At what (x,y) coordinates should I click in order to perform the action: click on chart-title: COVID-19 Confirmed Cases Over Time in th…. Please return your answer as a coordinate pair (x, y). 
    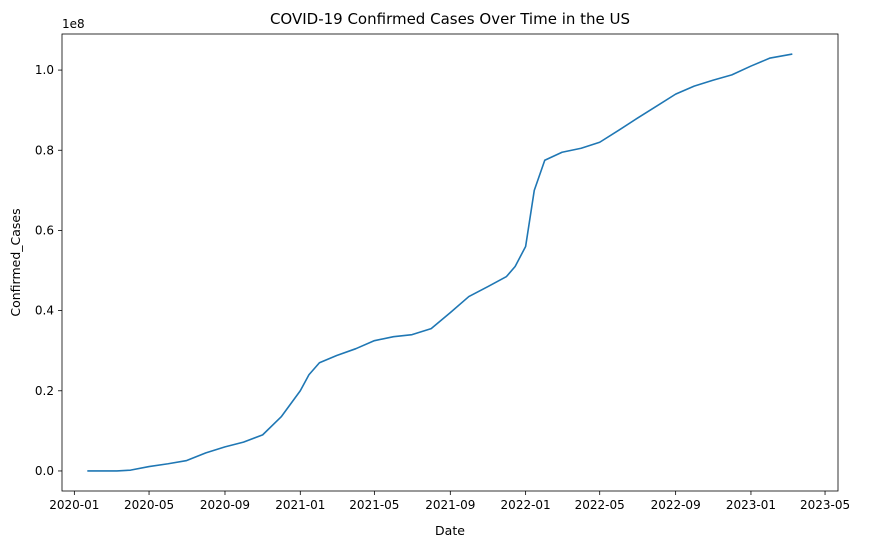
    Looking at the image, I should click on (450, 19).